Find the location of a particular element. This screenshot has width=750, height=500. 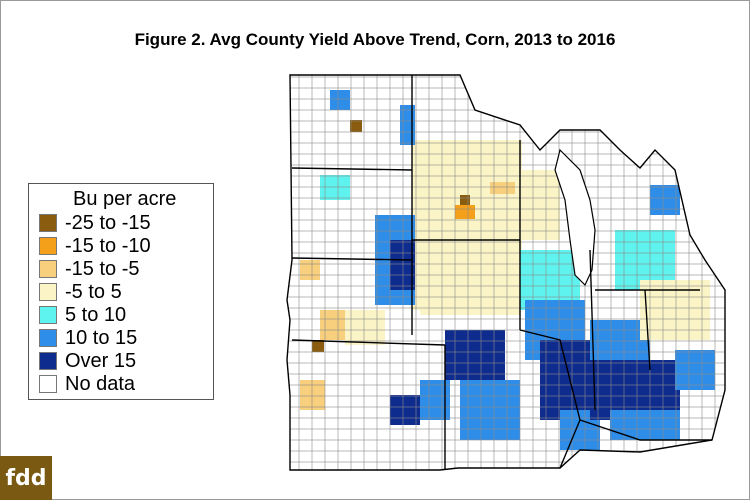

legend-item: 5 to 10 is located at coordinates (82, 315).